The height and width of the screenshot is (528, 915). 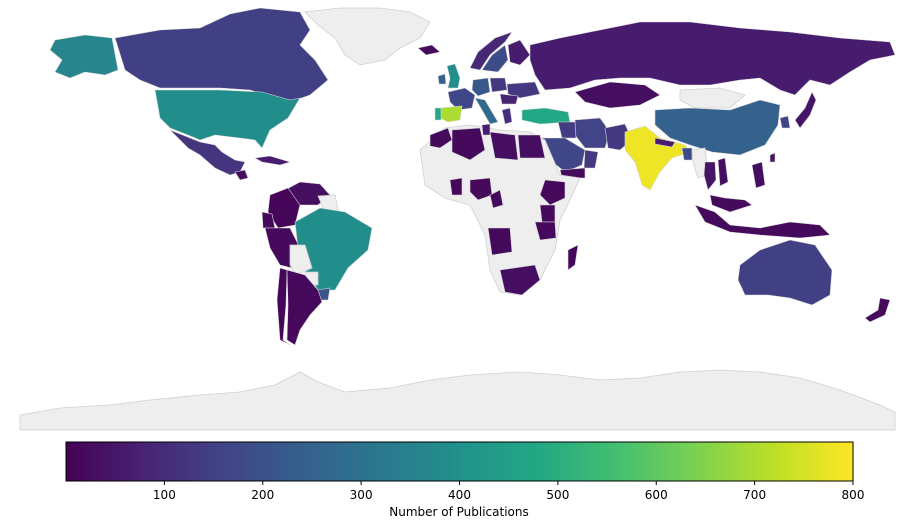 What do you see at coordinates (481, 87) in the screenshot?
I see `country-germany` at bounding box center [481, 87].